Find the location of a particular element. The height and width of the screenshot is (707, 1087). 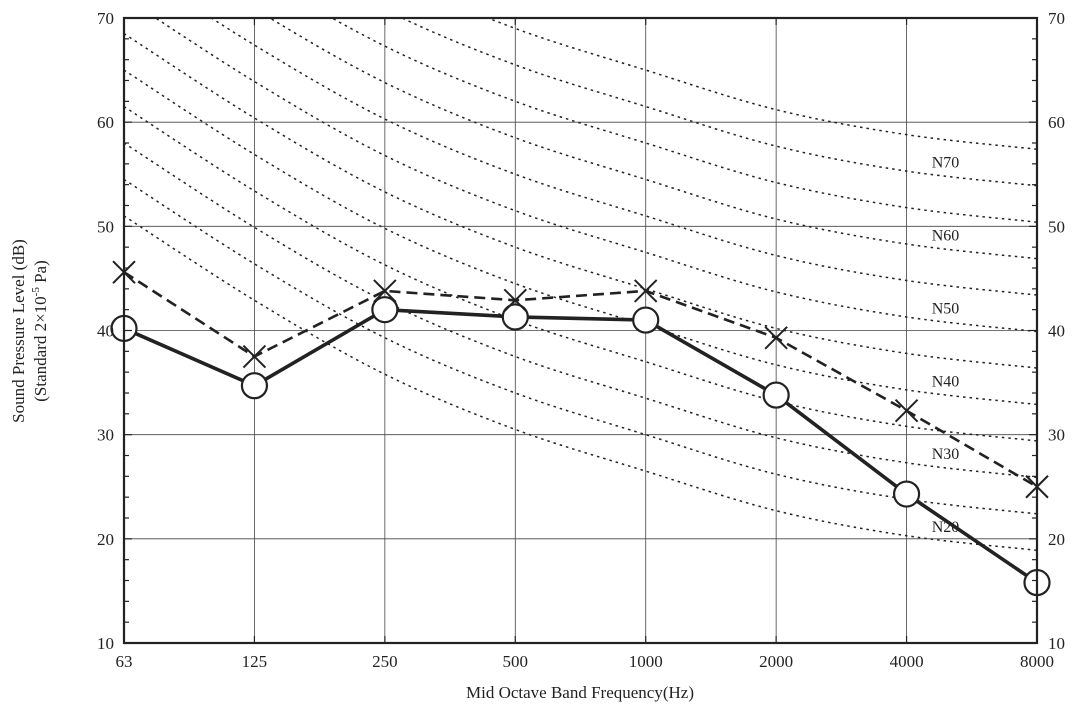

x-tick-label: 8000 is located at coordinates (1037, 661).